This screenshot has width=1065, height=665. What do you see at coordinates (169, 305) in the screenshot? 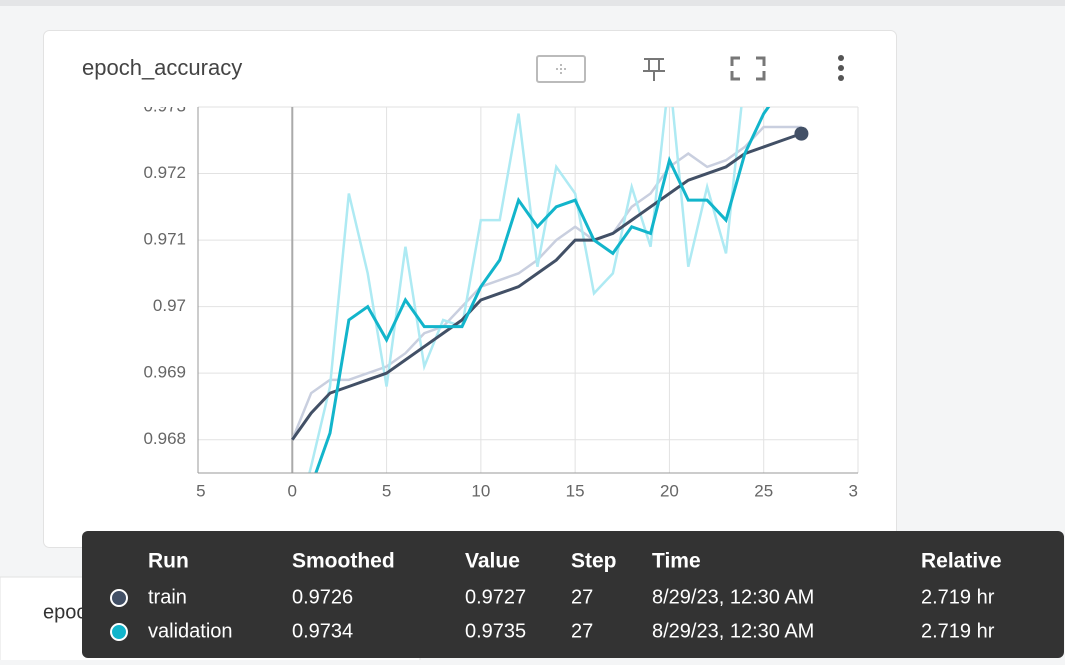
I see `y-tick-label: 0.97` at bounding box center [169, 305].